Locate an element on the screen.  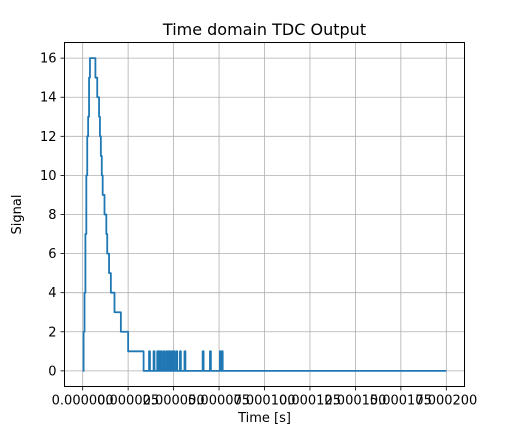
y-axis-label: Signal is located at coordinates (17, 215).